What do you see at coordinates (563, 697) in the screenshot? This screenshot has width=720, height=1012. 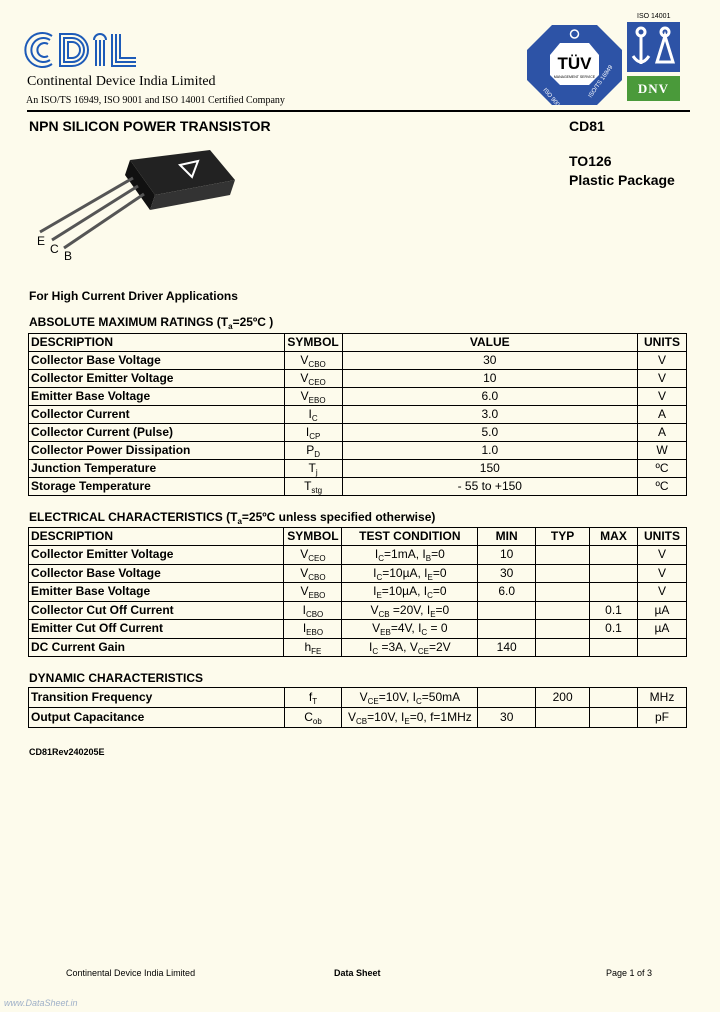 I see `cell-typ: 200` at bounding box center [563, 697].